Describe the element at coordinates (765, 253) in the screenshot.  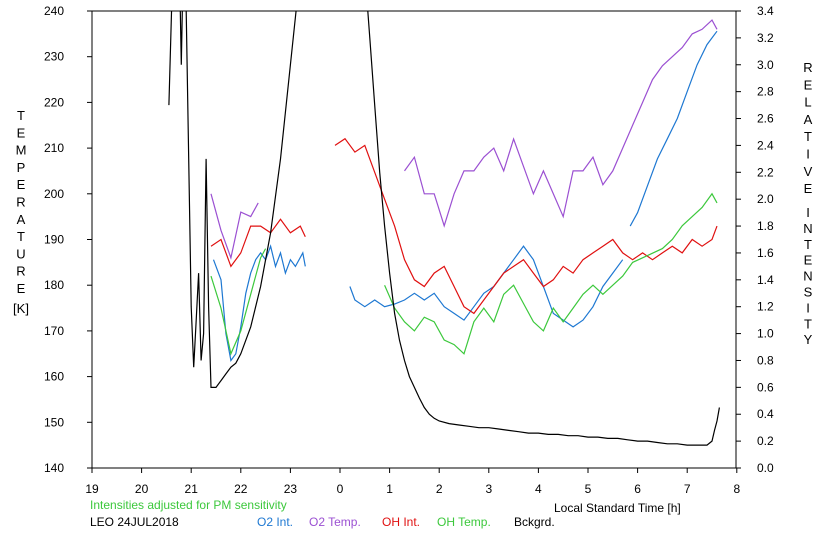
I see `right-tick-label: 1.6` at that location.